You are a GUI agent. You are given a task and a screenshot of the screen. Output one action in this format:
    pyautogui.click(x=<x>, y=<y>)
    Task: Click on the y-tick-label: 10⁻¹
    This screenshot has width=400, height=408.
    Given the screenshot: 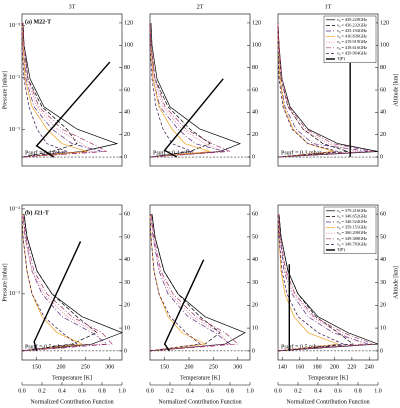 What is the action you would take?
    pyautogui.click(x=14, y=294)
    